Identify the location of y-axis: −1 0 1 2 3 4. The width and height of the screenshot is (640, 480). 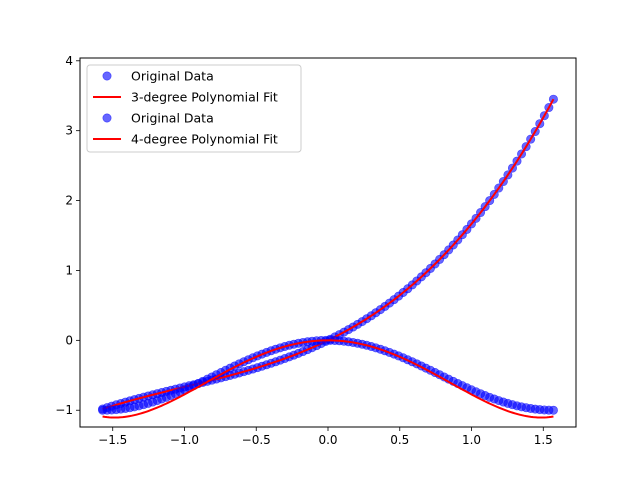
(67, 235).